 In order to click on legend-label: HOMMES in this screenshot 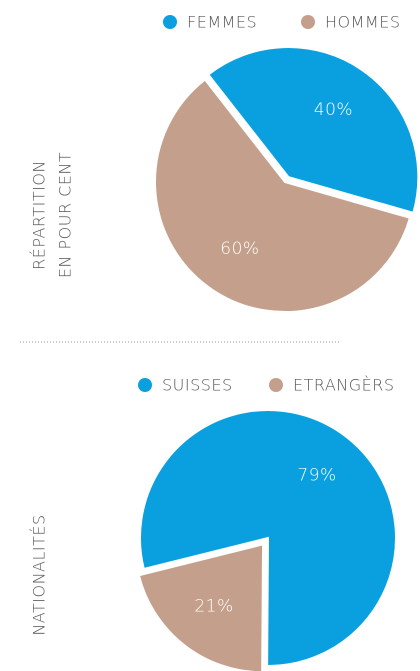, I will do `click(363, 22)`.